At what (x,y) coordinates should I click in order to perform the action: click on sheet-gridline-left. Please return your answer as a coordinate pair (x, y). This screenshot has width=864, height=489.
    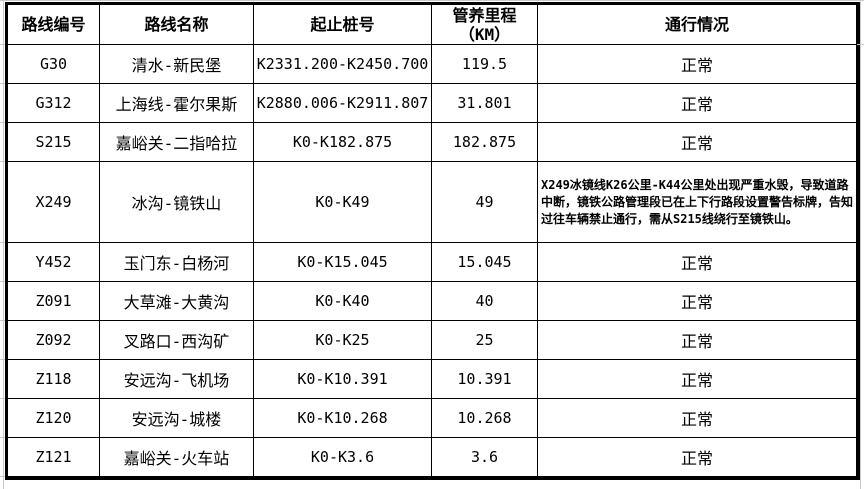
    Looking at the image, I should click on (3, 244).